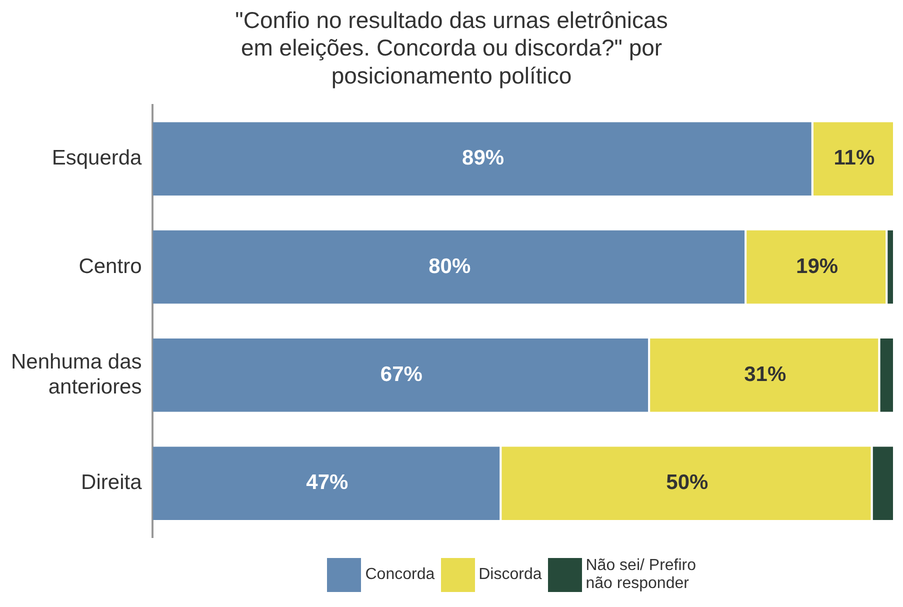 This screenshot has height=607, width=903. What do you see at coordinates (854, 158) in the screenshot?
I see `data-label: 11%` at bounding box center [854, 158].